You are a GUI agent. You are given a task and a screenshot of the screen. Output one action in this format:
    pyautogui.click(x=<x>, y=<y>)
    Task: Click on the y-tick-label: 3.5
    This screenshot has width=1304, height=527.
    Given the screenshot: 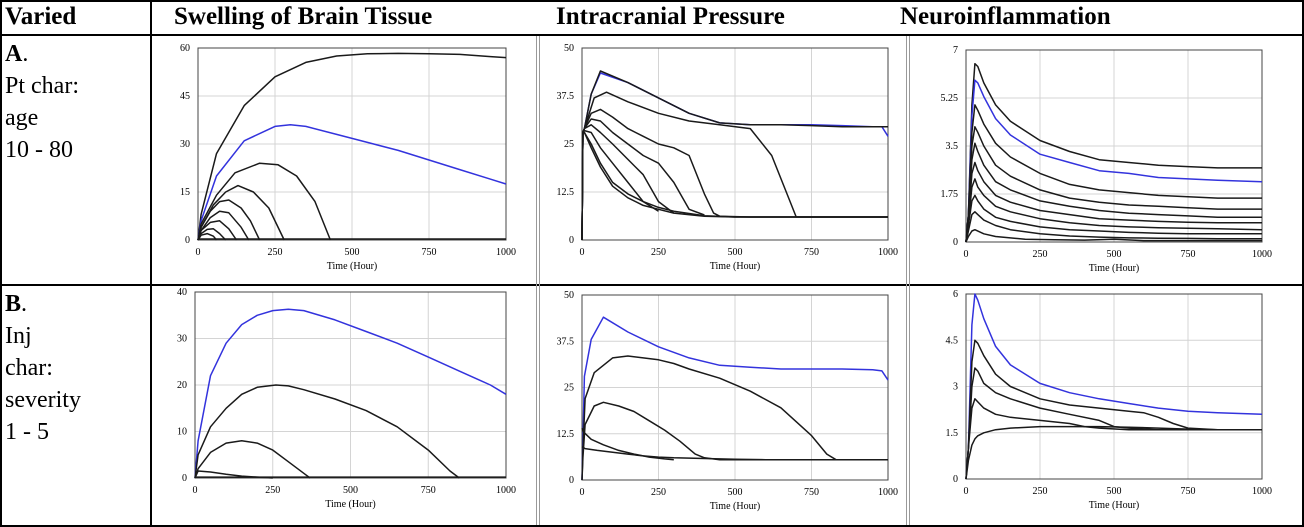 What is the action you would take?
    pyautogui.click(x=952, y=146)
    